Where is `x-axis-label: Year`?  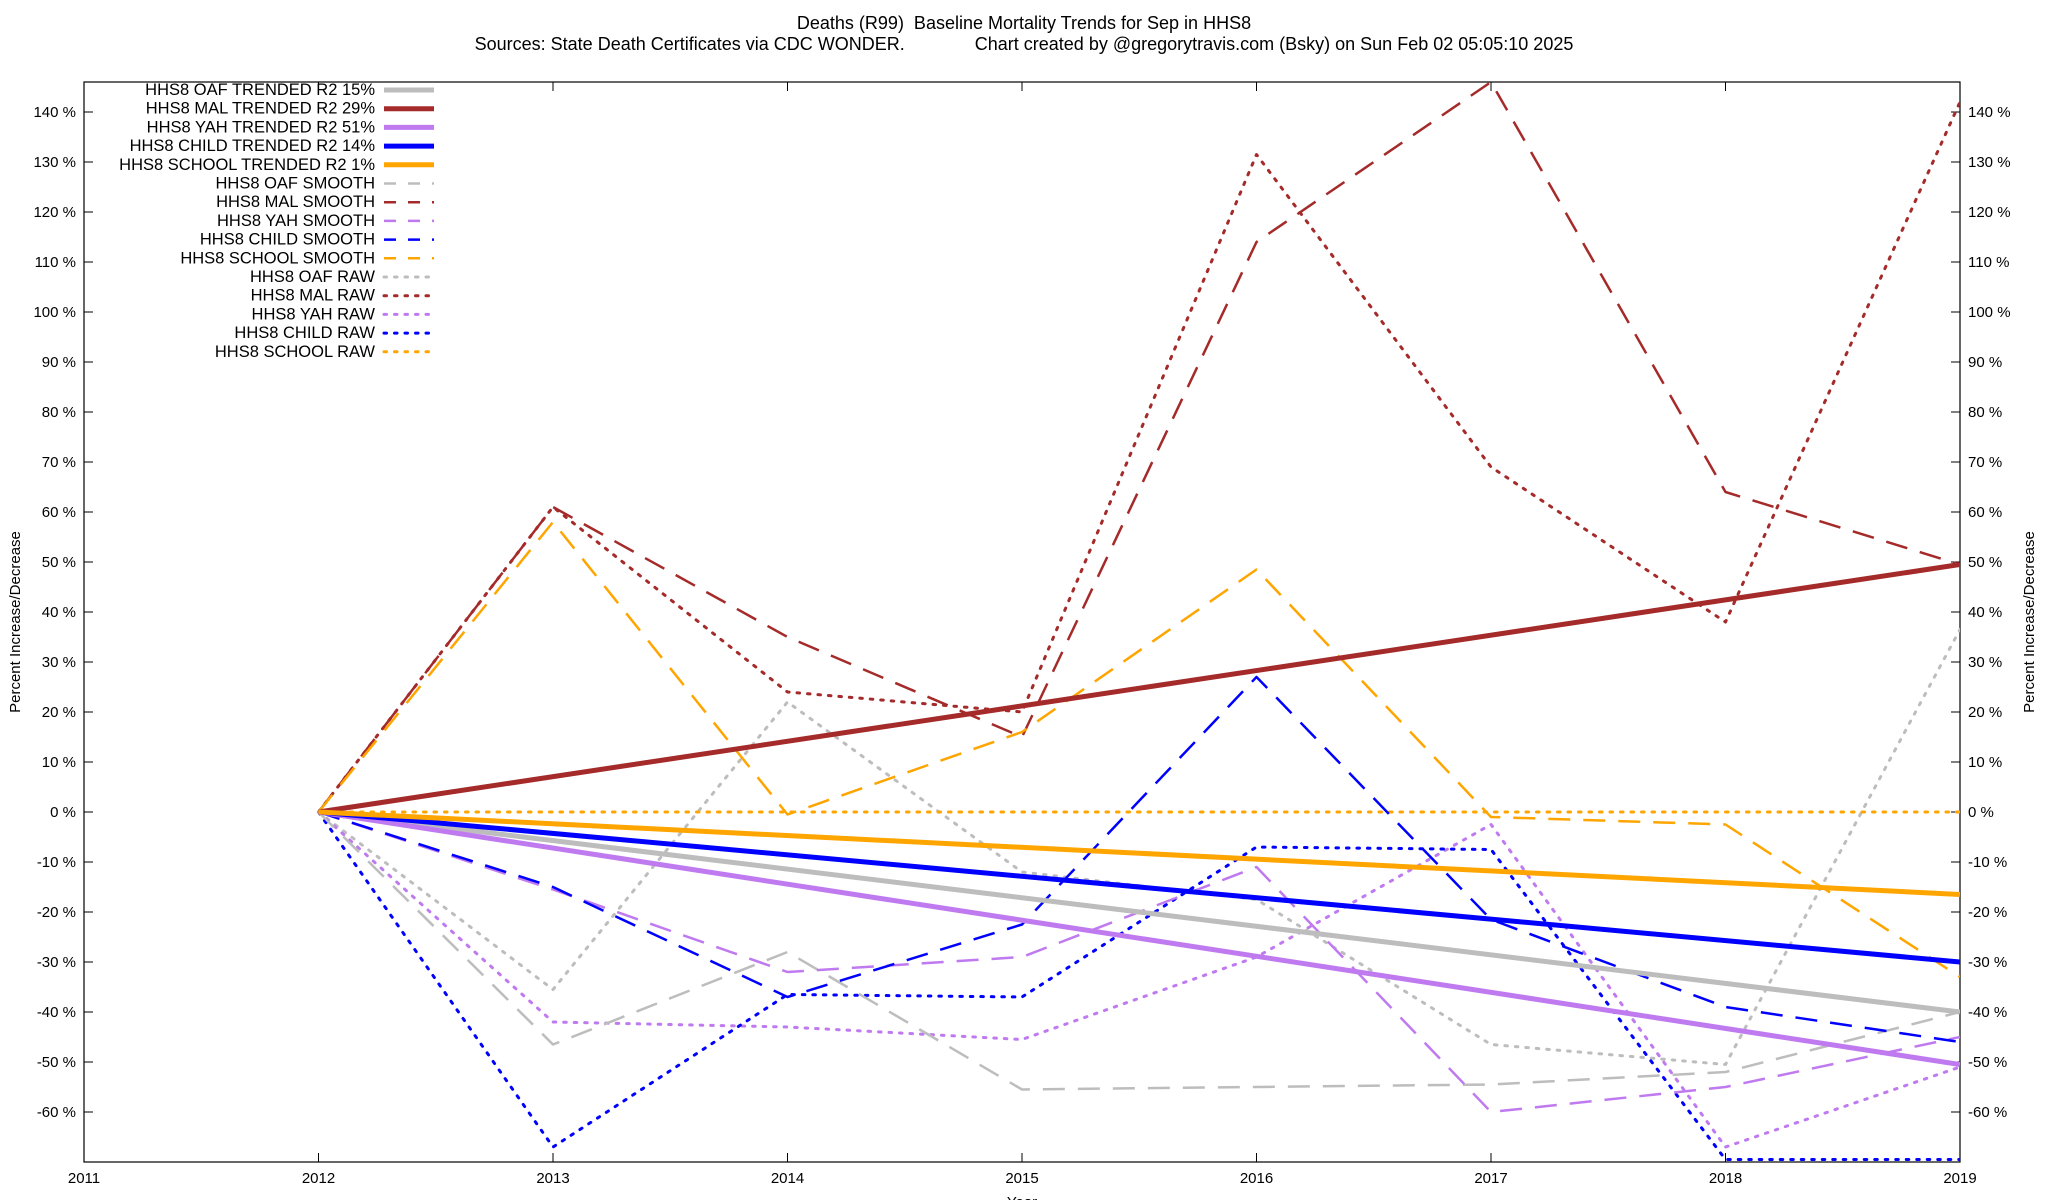
x-axis-label: Year is located at coordinates (1022, 1197).